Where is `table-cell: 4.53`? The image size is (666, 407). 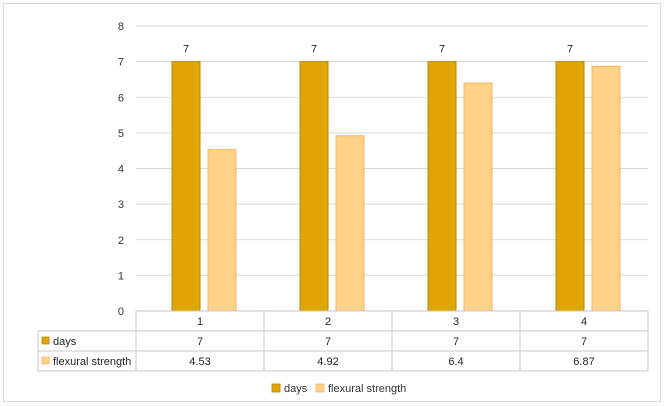 table-cell: 4.53 is located at coordinates (199, 362).